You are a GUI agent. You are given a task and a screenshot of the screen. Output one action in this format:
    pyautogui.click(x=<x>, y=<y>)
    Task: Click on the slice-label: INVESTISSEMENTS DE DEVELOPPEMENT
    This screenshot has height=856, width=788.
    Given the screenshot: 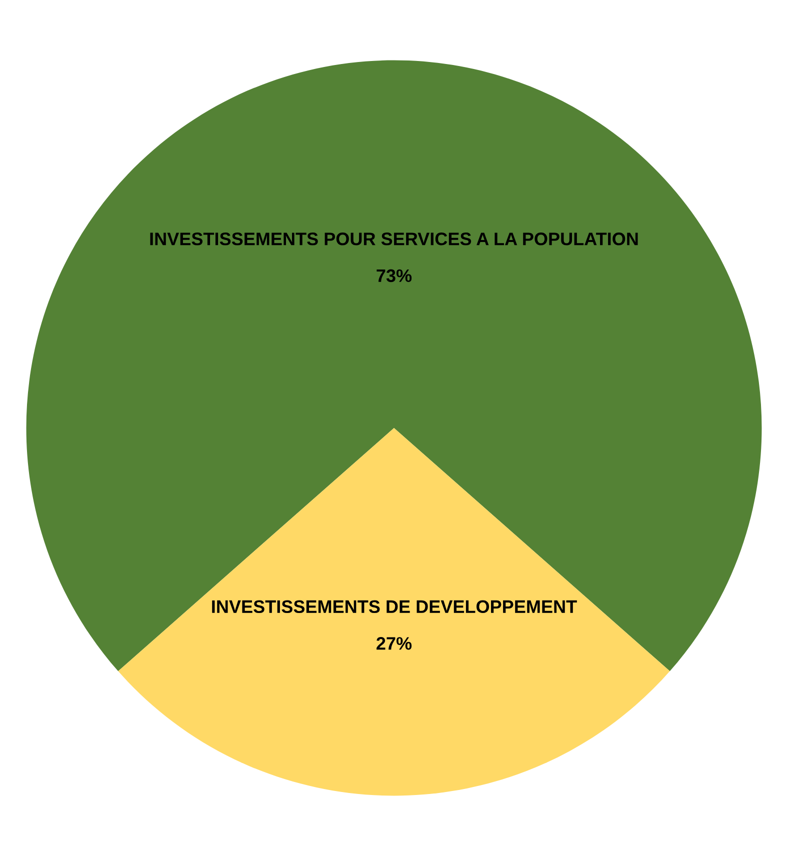 What is the action you would take?
    pyautogui.click(x=394, y=607)
    